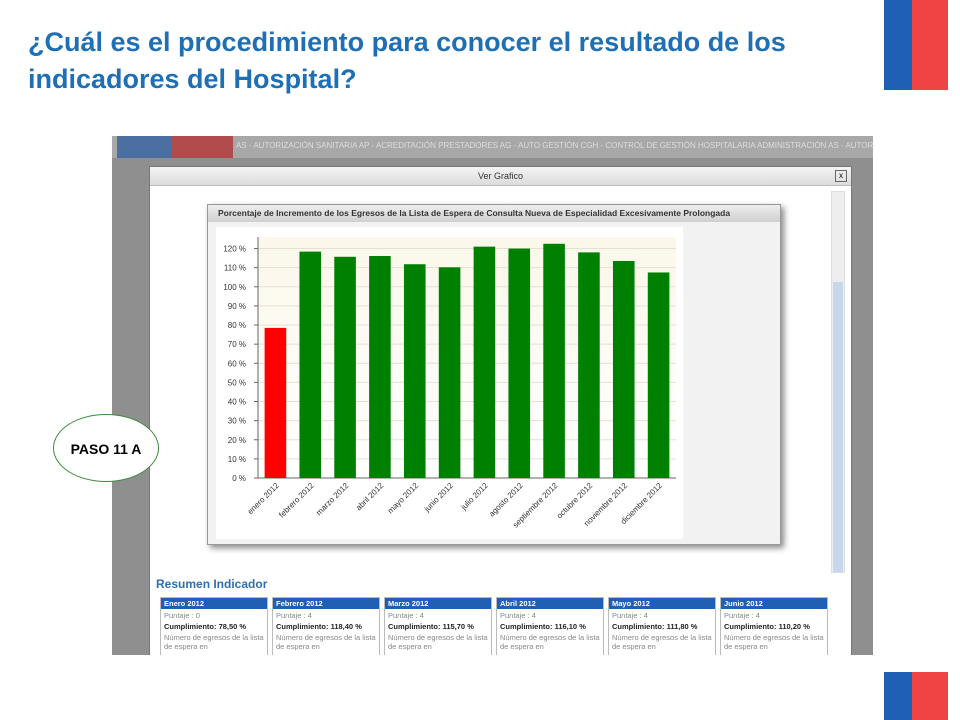 This screenshot has height=720, width=960. What do you see at coordinates (319, 626) in the screenshot?
I see `card-compliance: Cumplimiento: 118,40 %` at bounding box center [319, 626].